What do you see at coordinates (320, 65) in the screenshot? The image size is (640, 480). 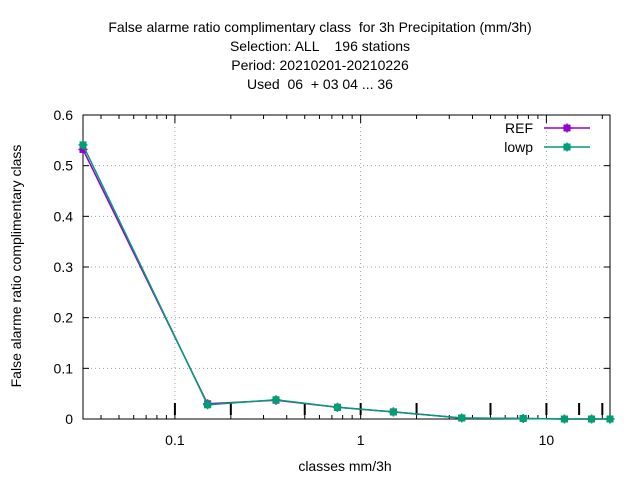 I see `title-line-3: Period: 20210201-20210226` at bounding box center [320, 65].